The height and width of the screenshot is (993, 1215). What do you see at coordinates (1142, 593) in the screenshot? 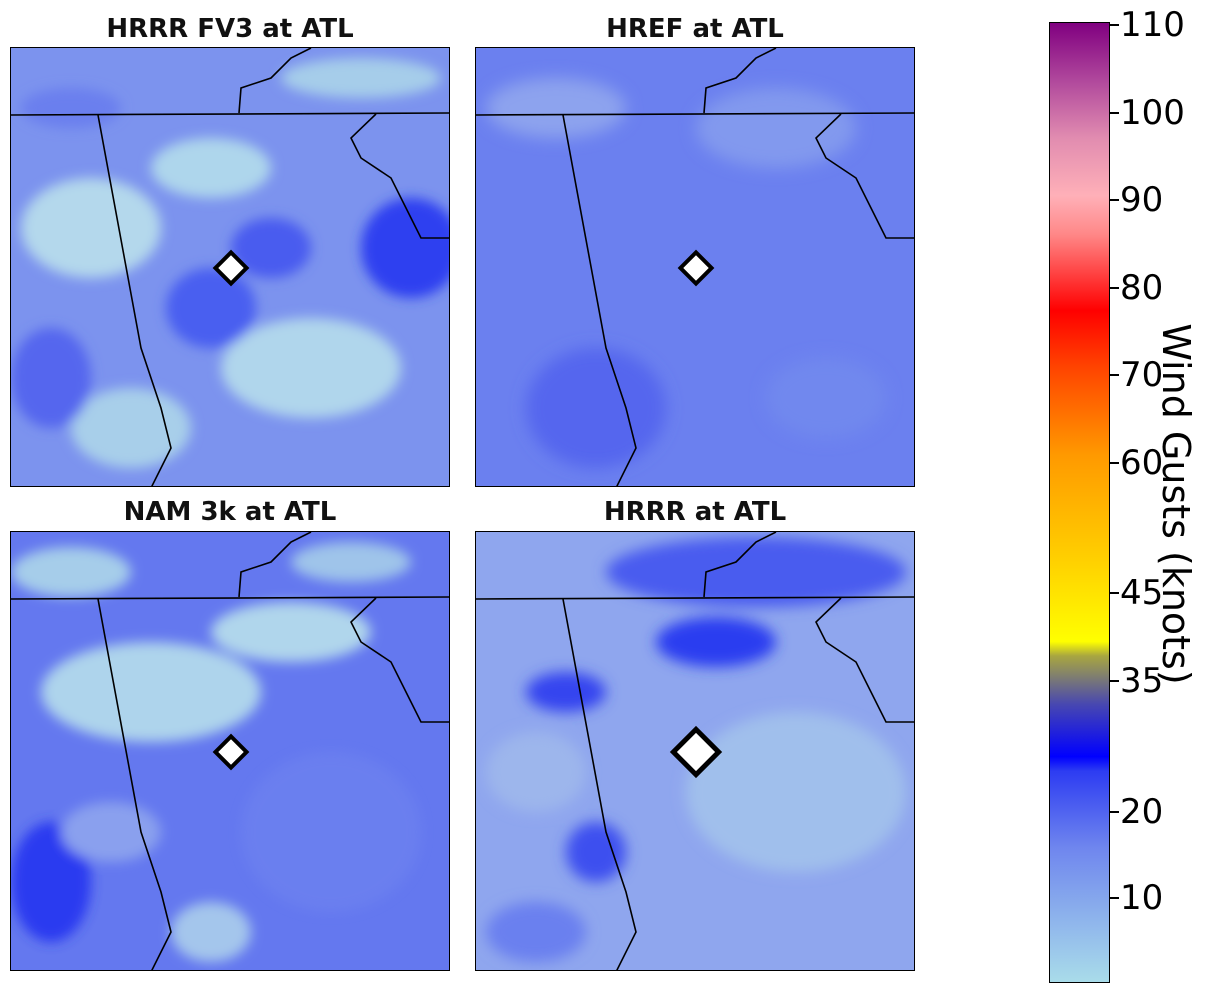
I see `colorbar-tick-label: 45` at bounding box center [1142, 593].